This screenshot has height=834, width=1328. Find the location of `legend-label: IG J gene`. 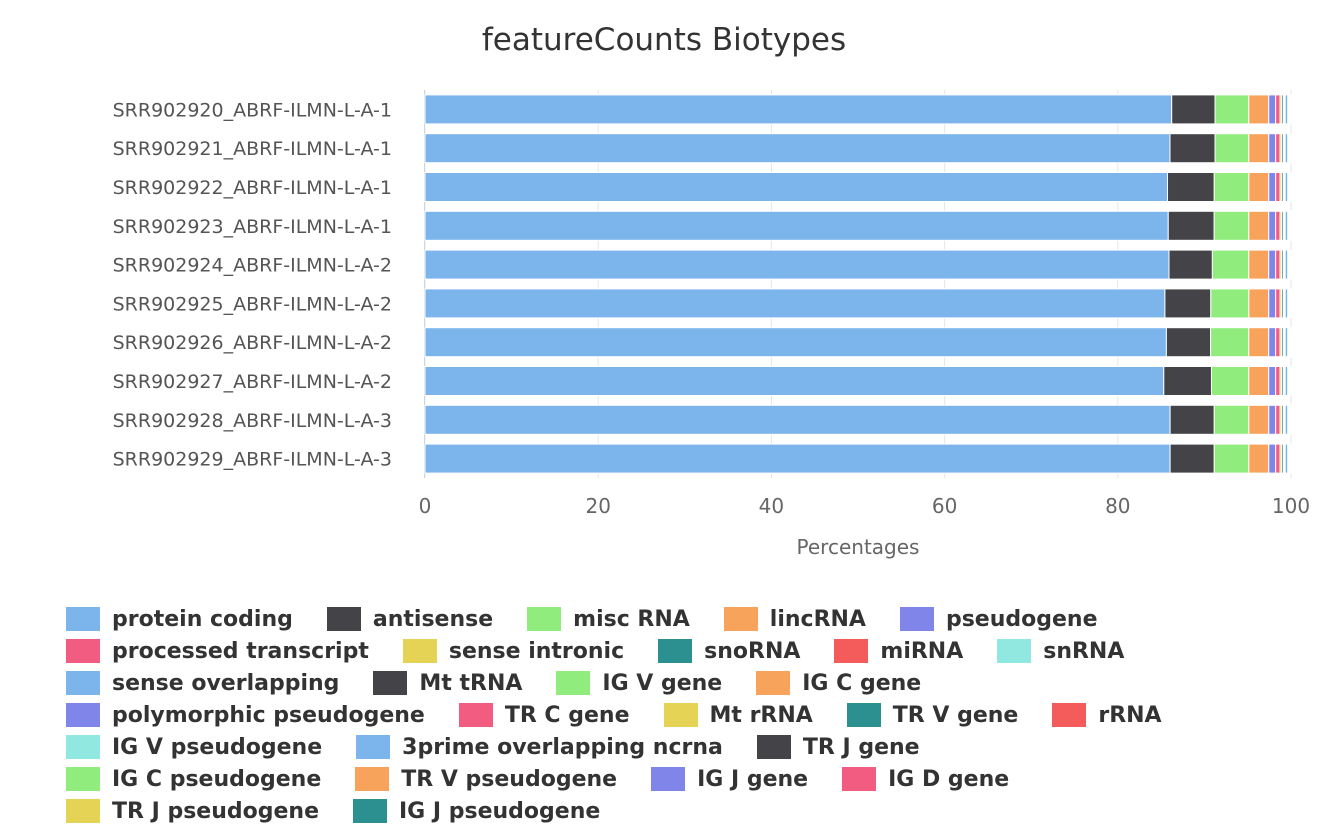

legend-label: IG J gene is located at coordinates (753, 779).